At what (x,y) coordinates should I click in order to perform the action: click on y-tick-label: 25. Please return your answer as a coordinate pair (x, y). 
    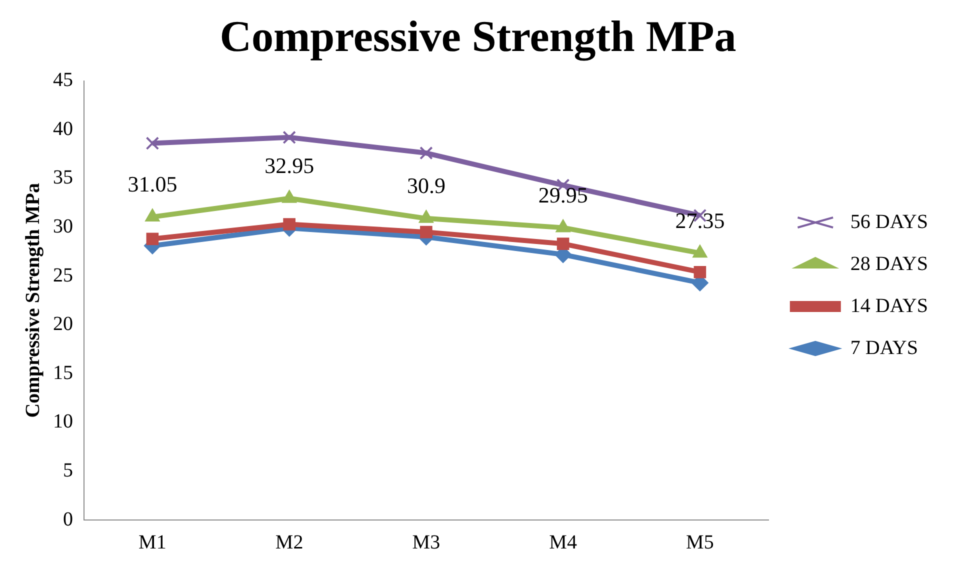
    Looking at the image, I should click on (63, 275).